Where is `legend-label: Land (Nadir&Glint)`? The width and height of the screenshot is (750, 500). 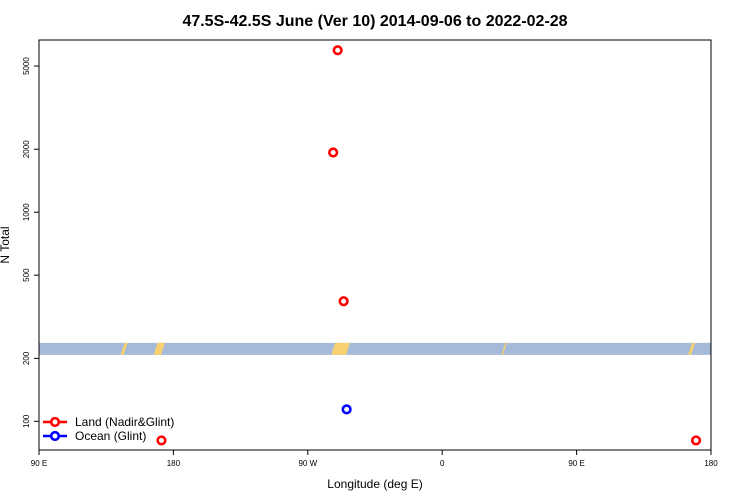 legend-label: Land (Nadir&Glint) is located at coordinates (124, 422).